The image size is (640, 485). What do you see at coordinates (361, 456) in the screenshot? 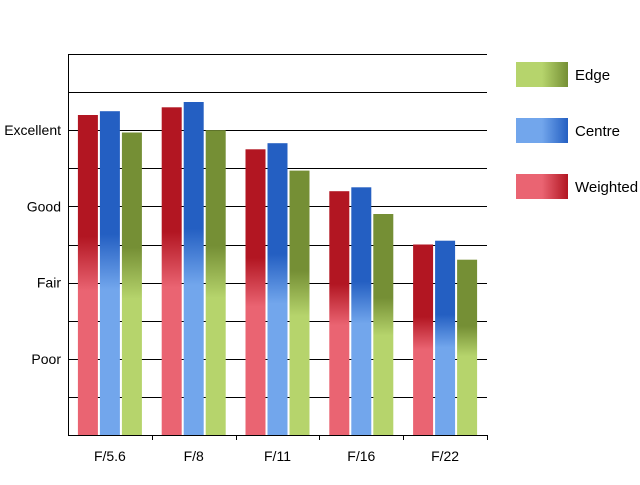
I see `x-tick-label-f-16: F/16` at bounding box center [361, 456].